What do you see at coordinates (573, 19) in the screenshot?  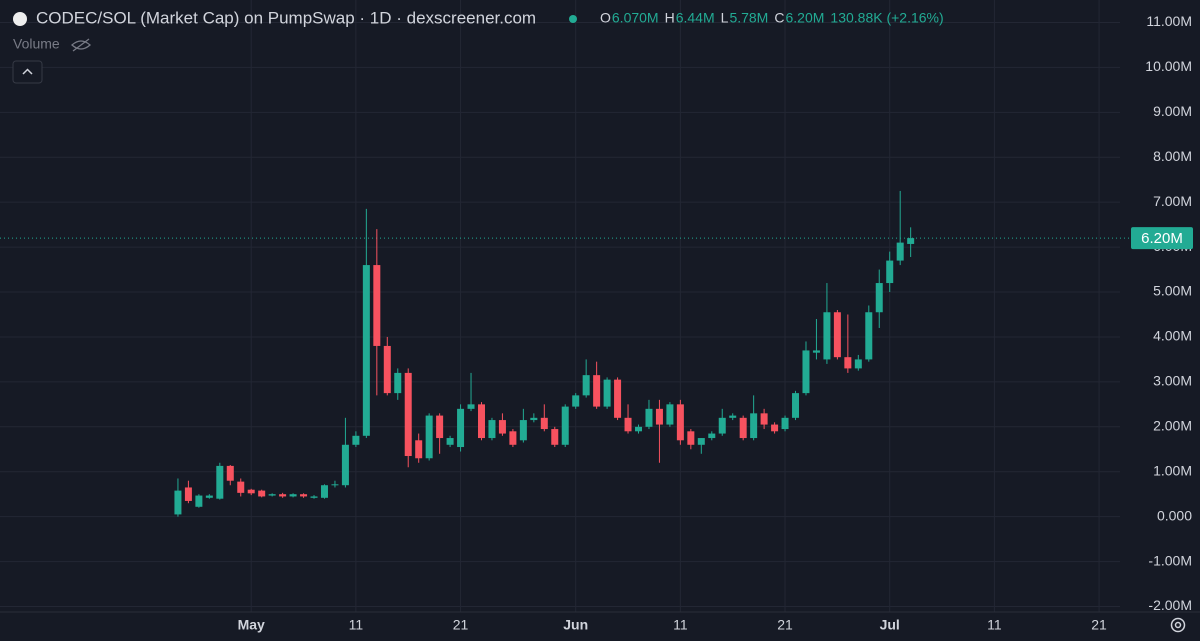 I see `status-dot` at bounding box center [573, 19].